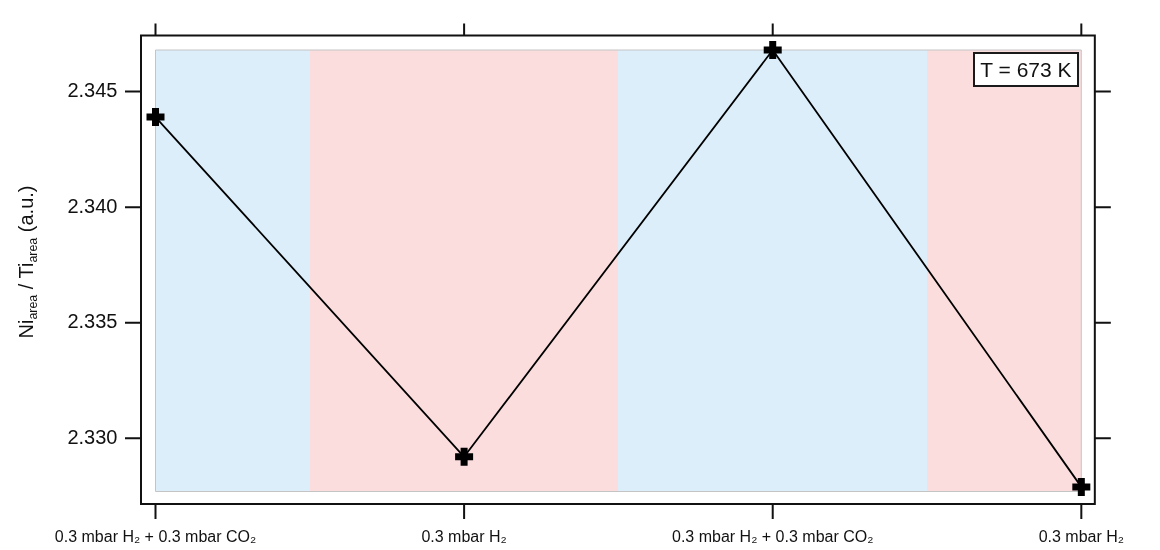  I want to click on y-tick-label: 2.330, so click(92, 436).